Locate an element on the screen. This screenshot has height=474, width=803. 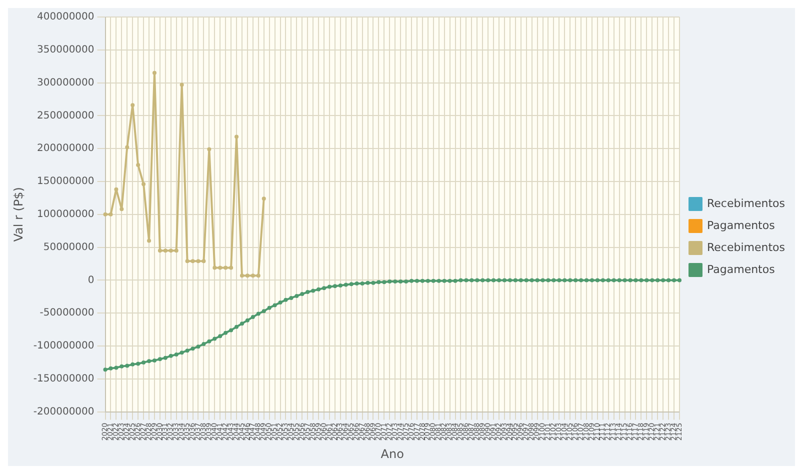
y-tick-label: 400000000 is located at coordinates (65, 17).